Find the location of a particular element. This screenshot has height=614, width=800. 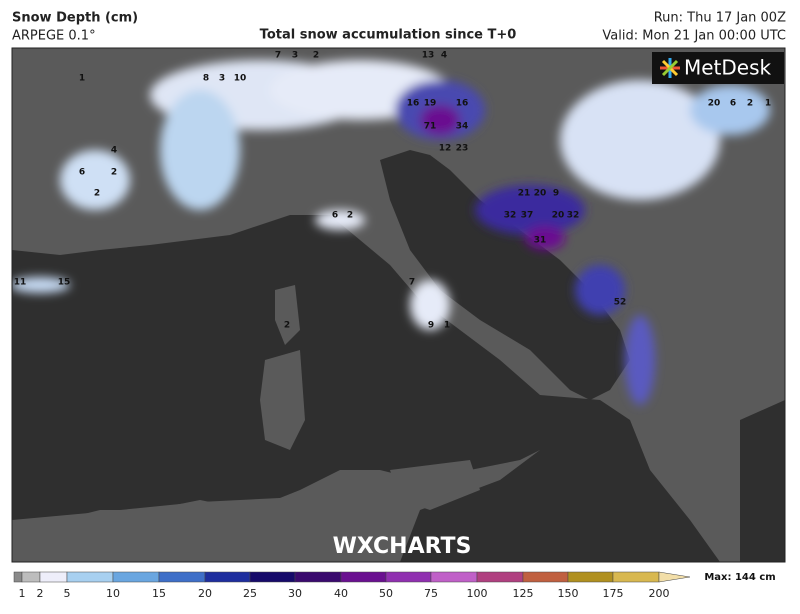

spot-value: 37 is located at coordinates (527, 216).